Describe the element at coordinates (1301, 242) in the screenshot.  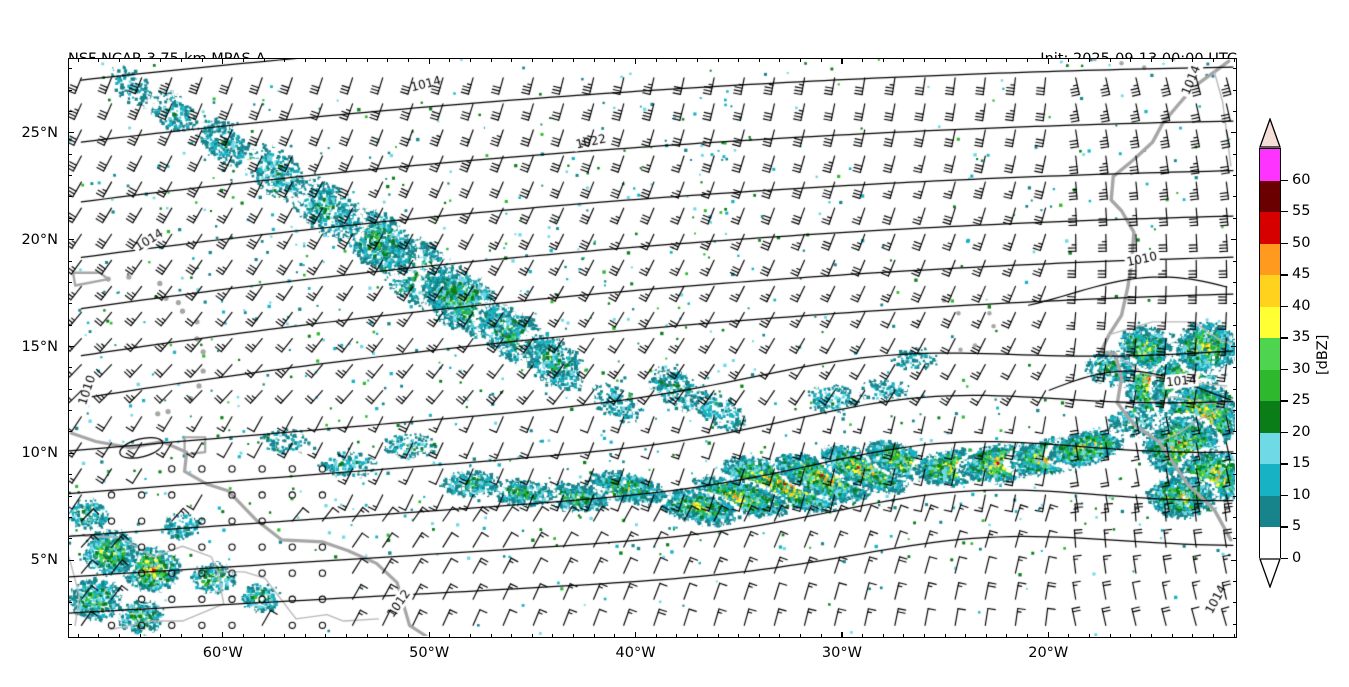
I see `colorbar-tick-label: 50` at that location.